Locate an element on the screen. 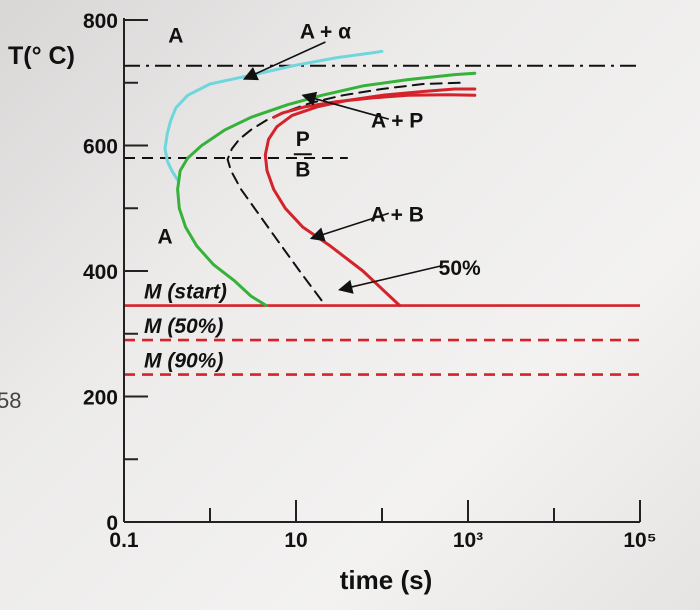  annotation-1: A + α is located at coordinates (325, 31).